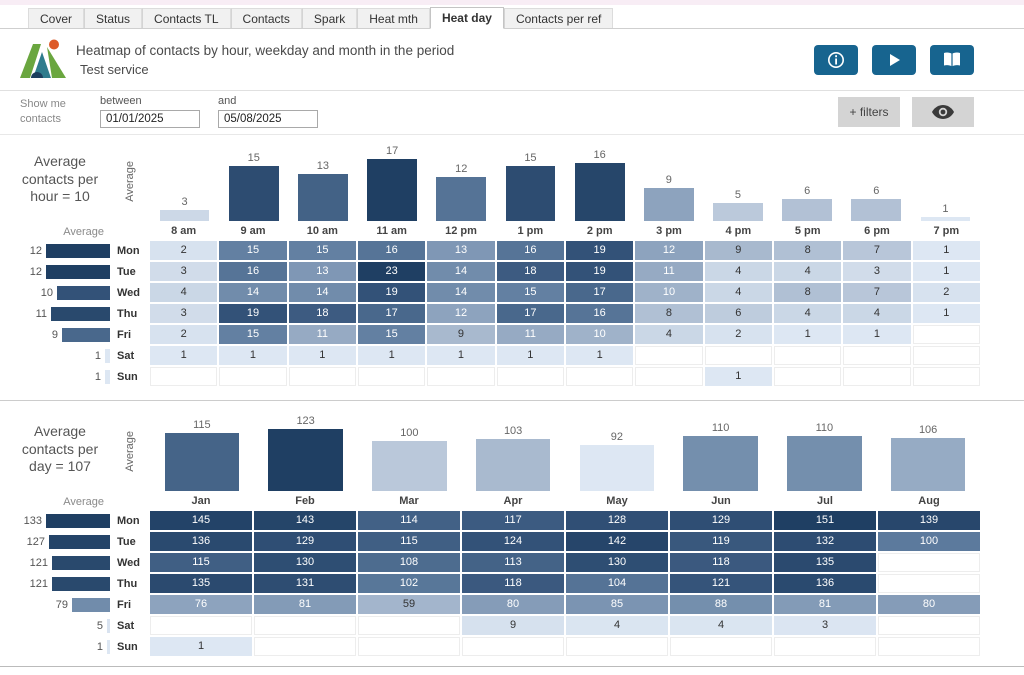 This screenshot has height=675, width=1024. I want to click on heatmap-cell: 130, so click(305, 562).